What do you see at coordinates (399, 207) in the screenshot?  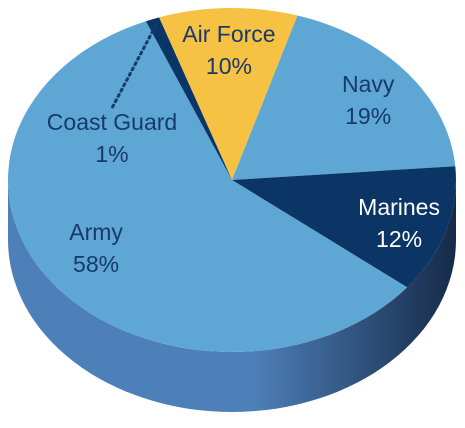 I see `slice-name: Marines` at bounding box center [399, 207].